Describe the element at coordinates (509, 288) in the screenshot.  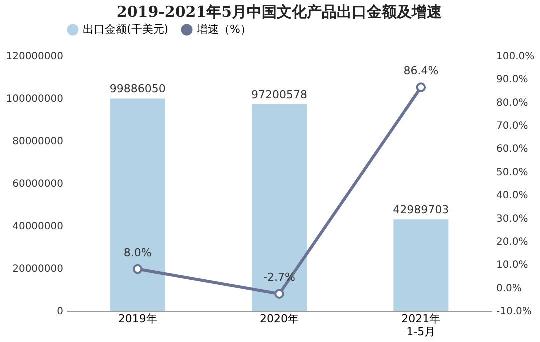
I see `y2-tick-label: 0.0%` at that location.